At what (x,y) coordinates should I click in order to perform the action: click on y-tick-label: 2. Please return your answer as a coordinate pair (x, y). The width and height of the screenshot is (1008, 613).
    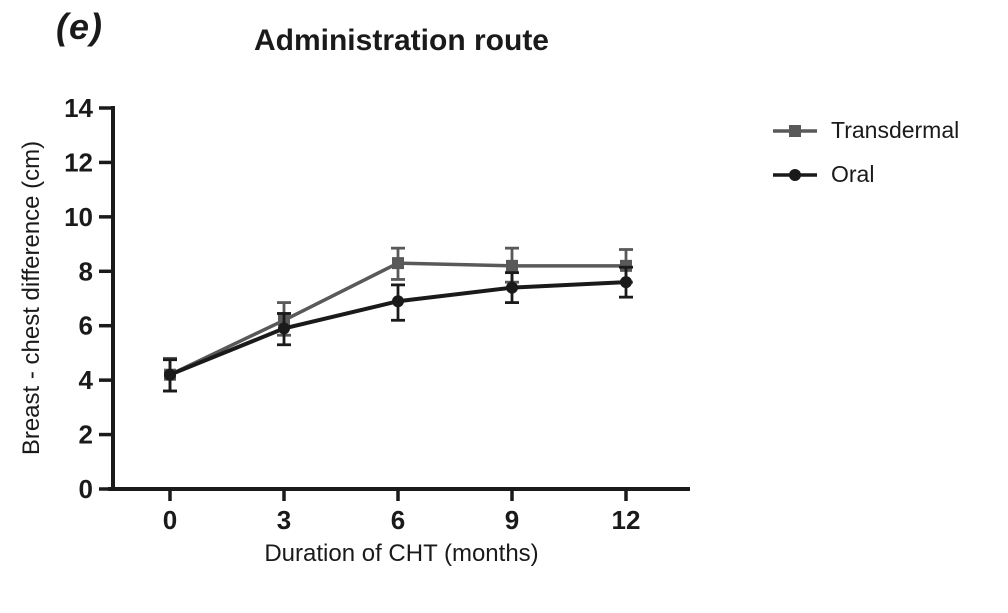
    Looking at the image, I should click on (86, 435).